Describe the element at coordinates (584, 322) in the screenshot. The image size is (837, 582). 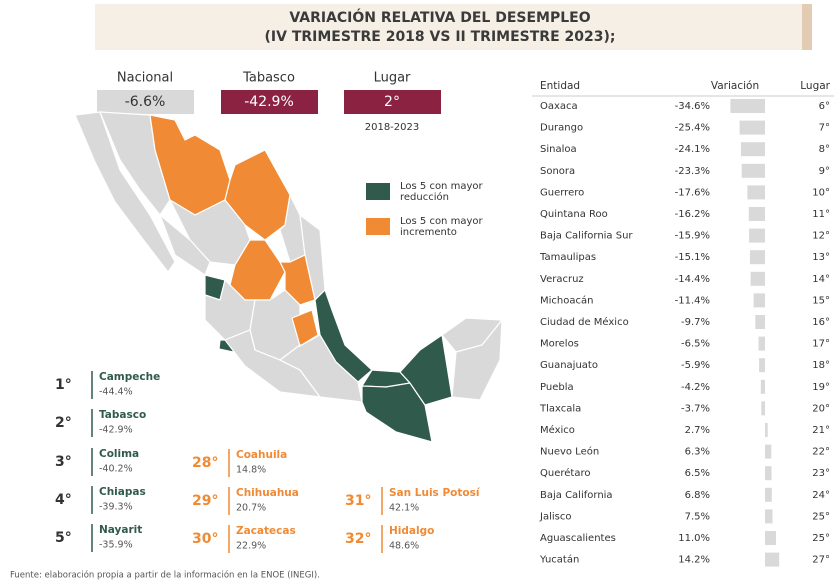
I see `entidad: Ciudad de México` at that location.